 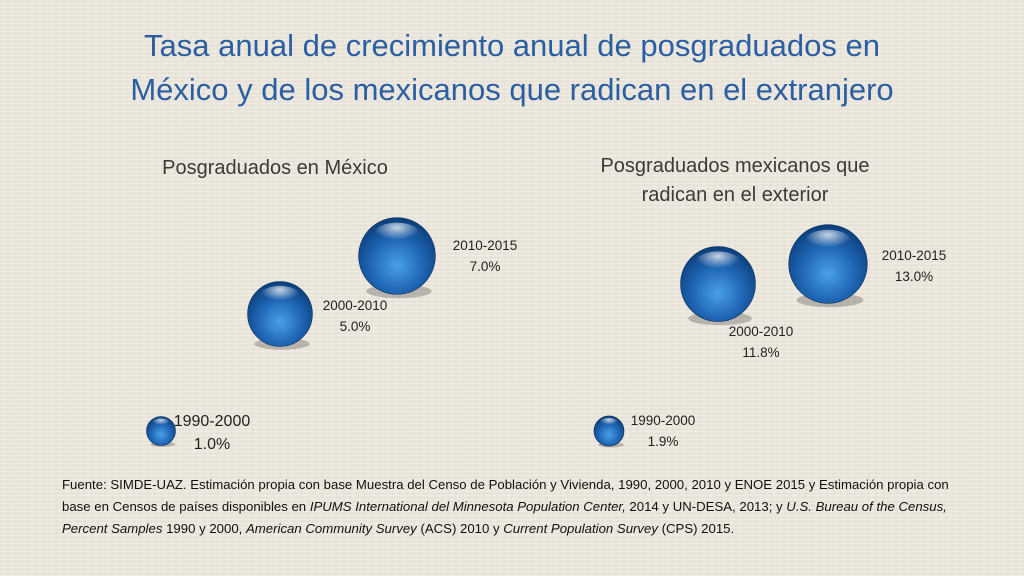 I want to click on bubble-label-mx-2010: 2010-2015 7.0%, so click(x=485, y=256).